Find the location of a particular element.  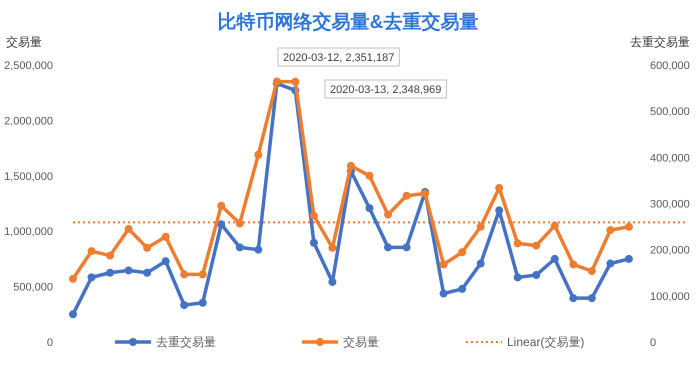

y2-tick-label: 100,000 is located at coordinates (670, 296).